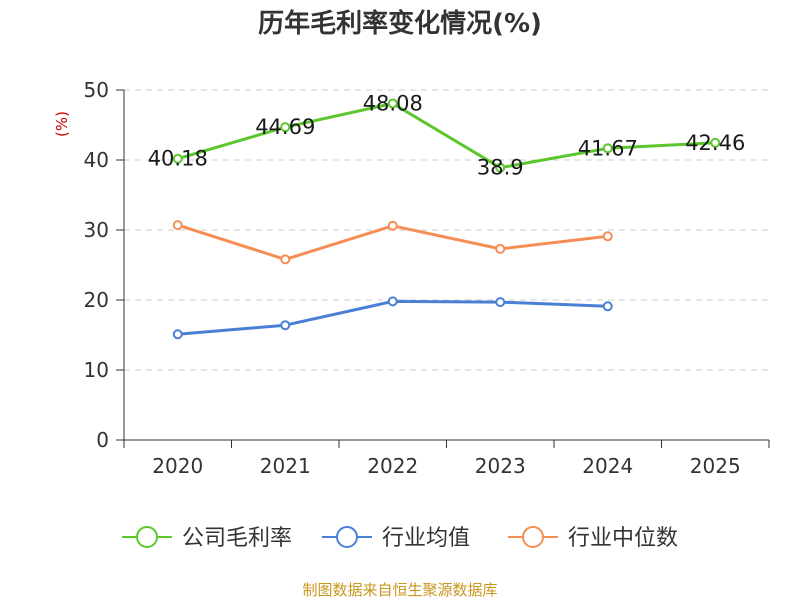 This screenshot has width=800, height=600. What do you see at coordinates (177, 466) in the screenshot?
I see `x-tick-label: 2020` at bounding box center [177, 466].